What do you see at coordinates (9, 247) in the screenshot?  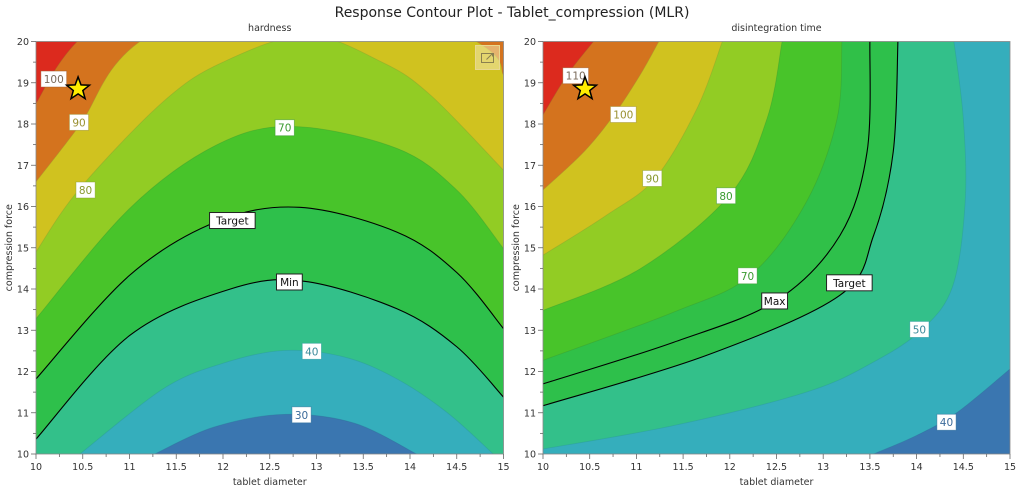 I see `y-axis-label: compression force` at bounding box center [9, 247].